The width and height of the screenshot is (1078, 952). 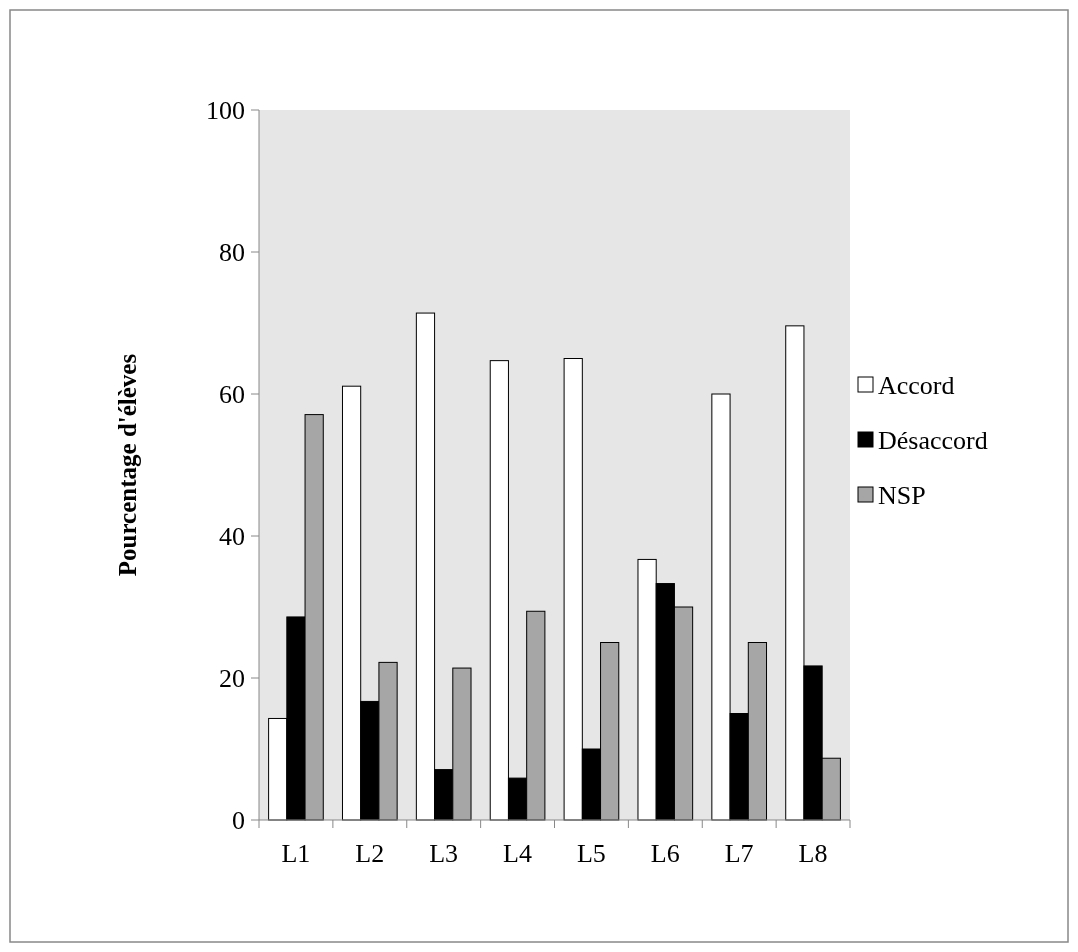 What do you see at coordinates (933, 441) in the screenshot?
I see `legend-label: Désaccord` at bounding box center [933, 441].